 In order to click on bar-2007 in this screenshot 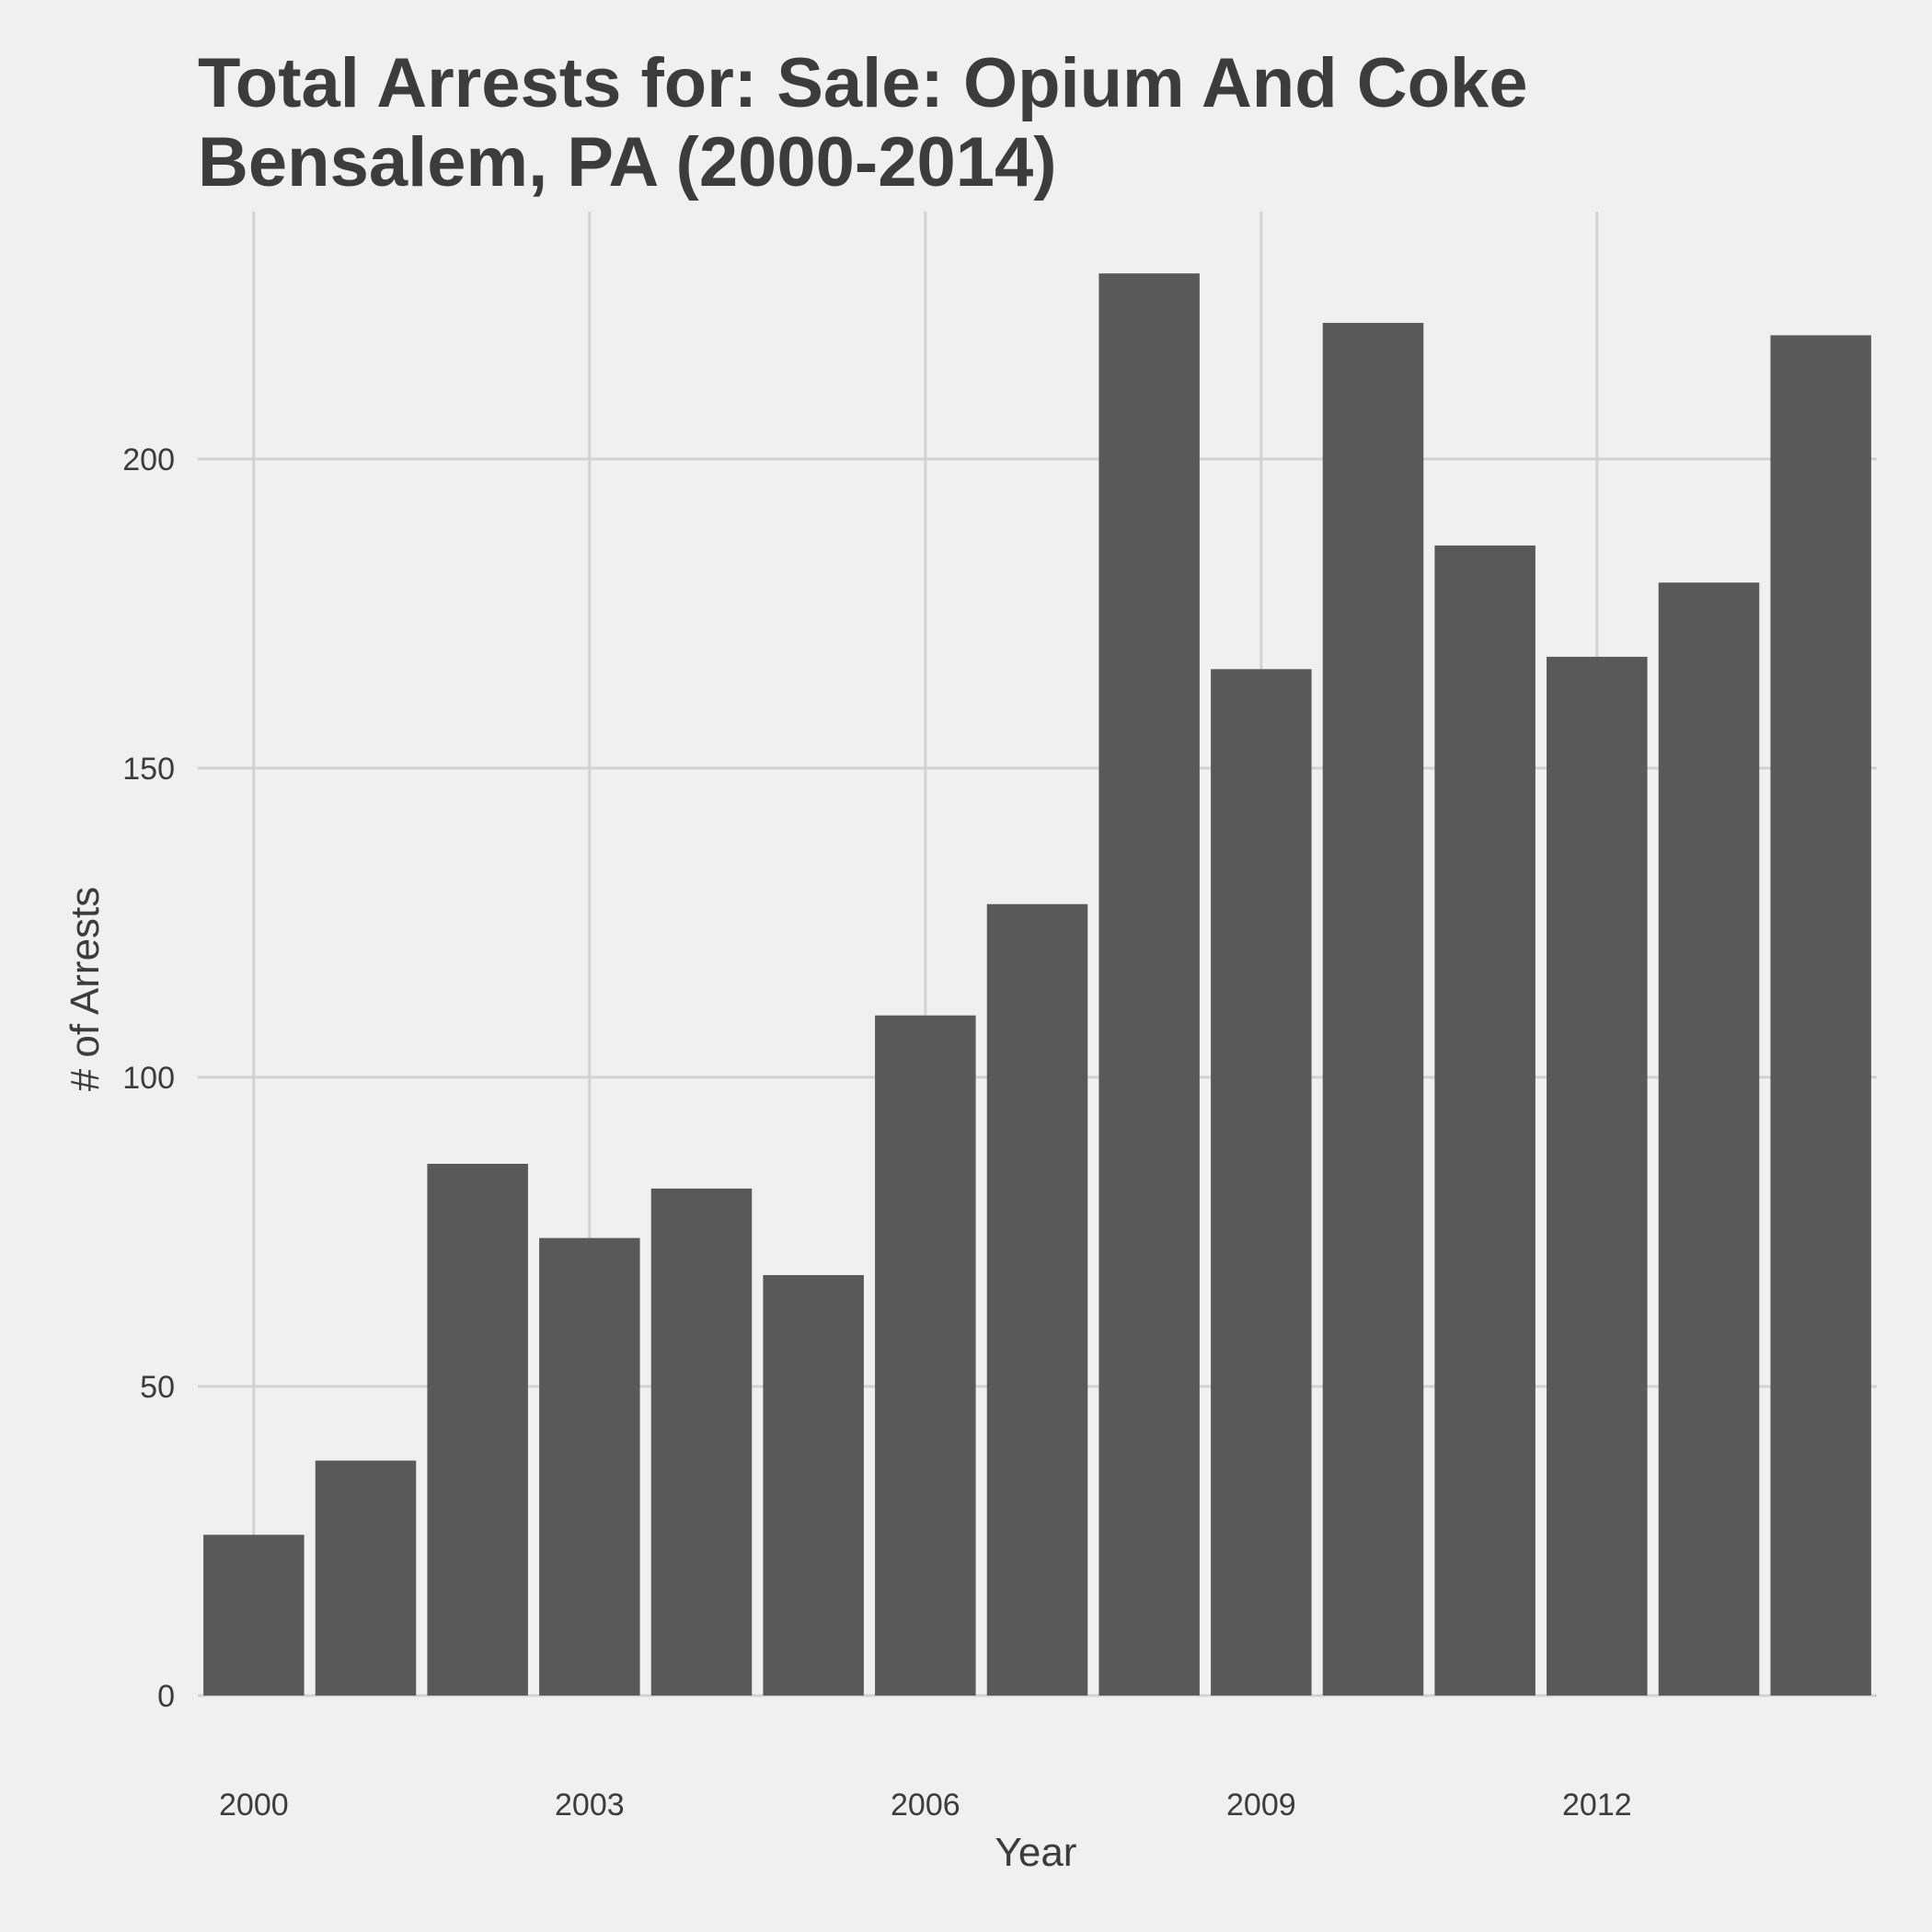, I will do `click(1037, 1299)`.